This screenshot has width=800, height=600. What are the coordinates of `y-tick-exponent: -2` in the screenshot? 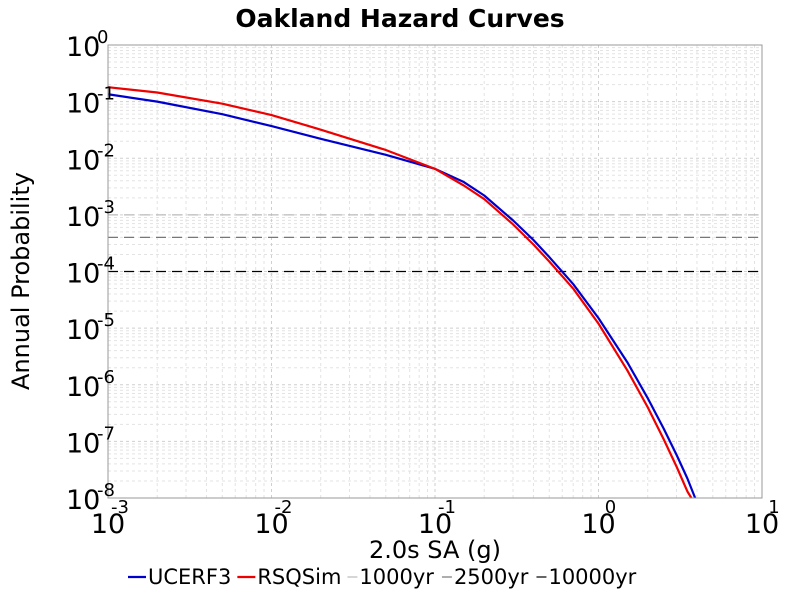 It's located at (106, 150).